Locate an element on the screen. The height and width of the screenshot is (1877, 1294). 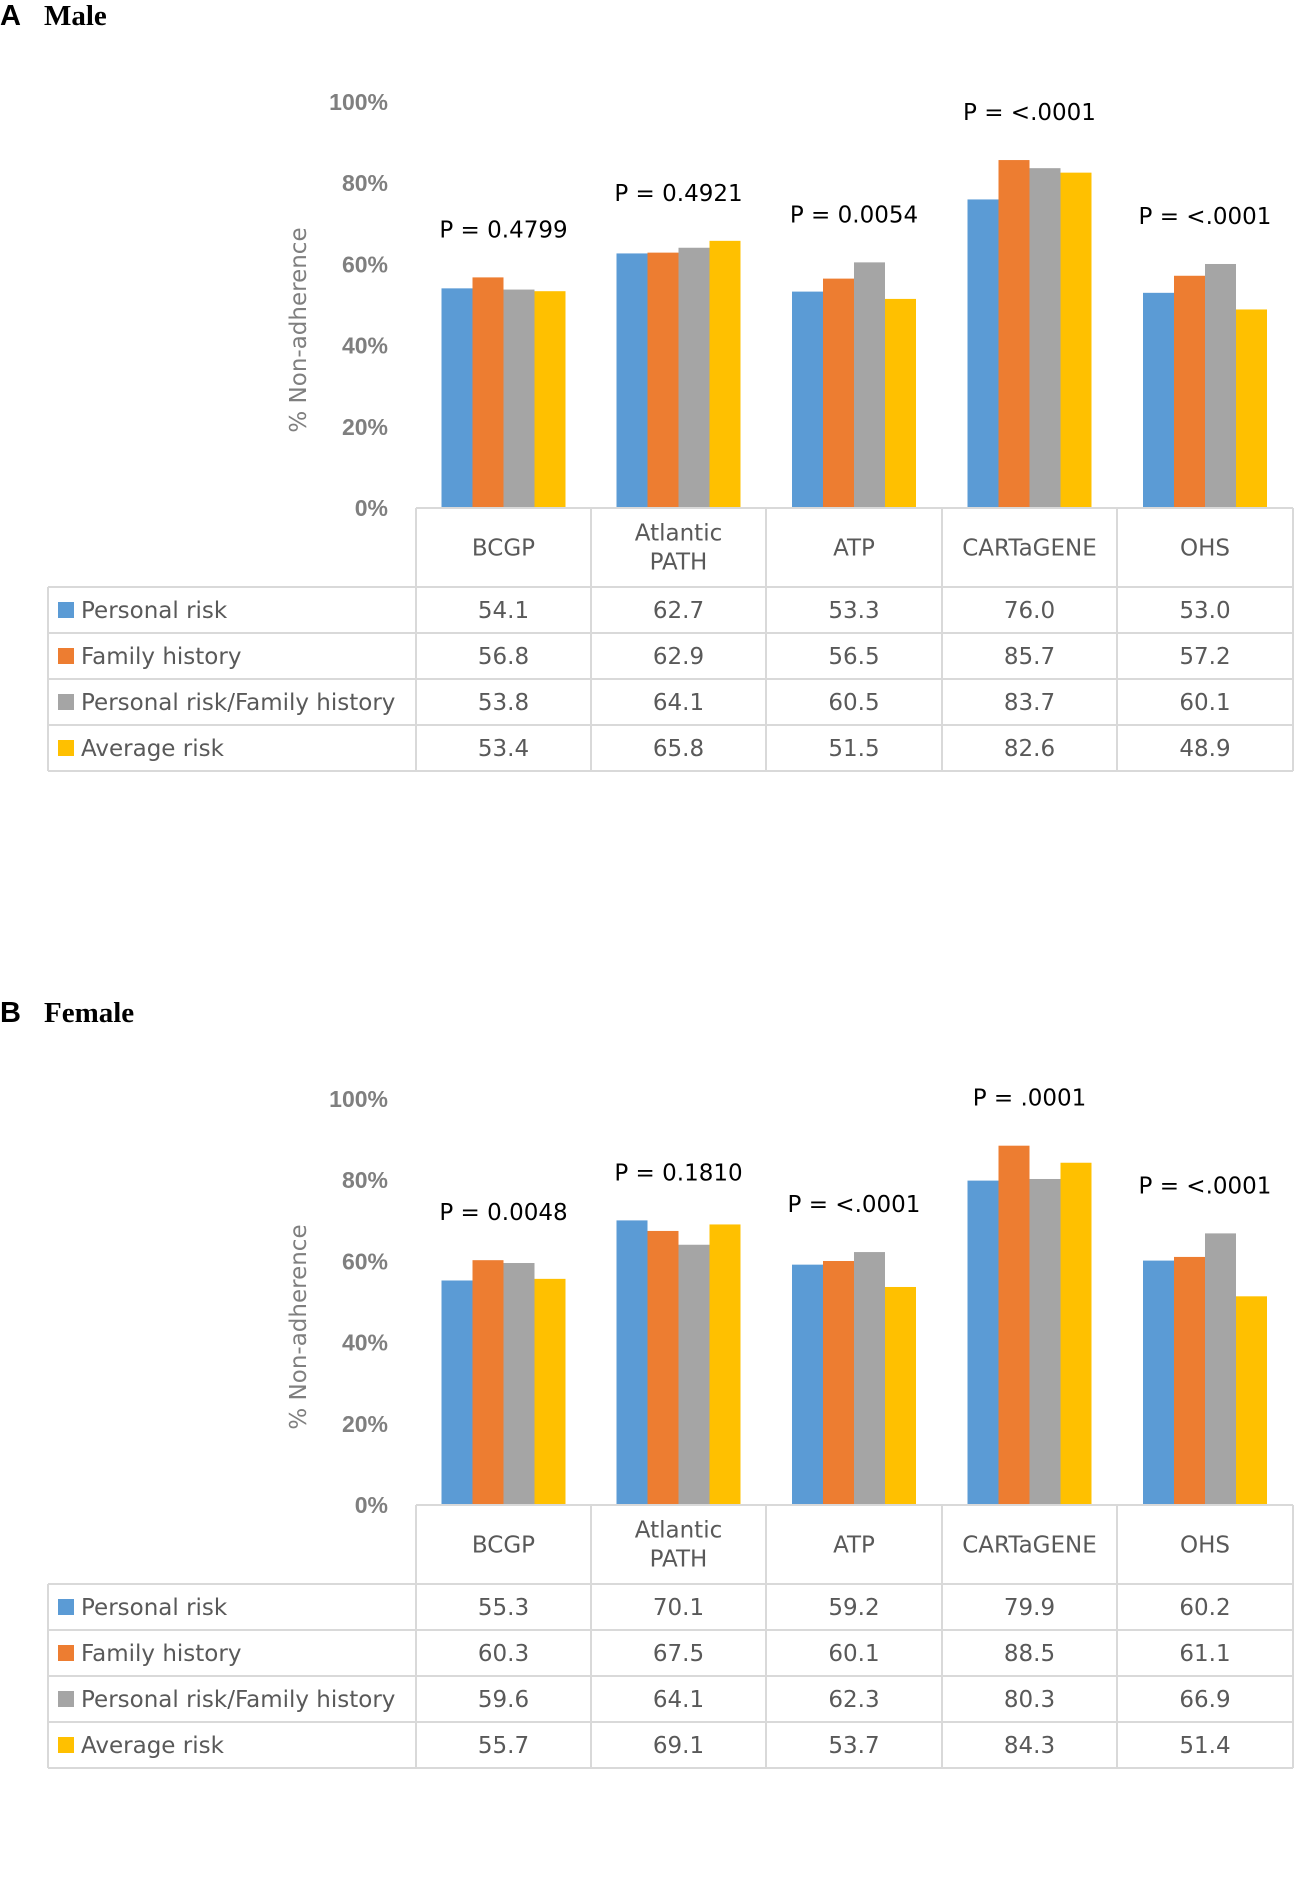
table-cell: 60.2 is located at coordinates (1204, 1608).